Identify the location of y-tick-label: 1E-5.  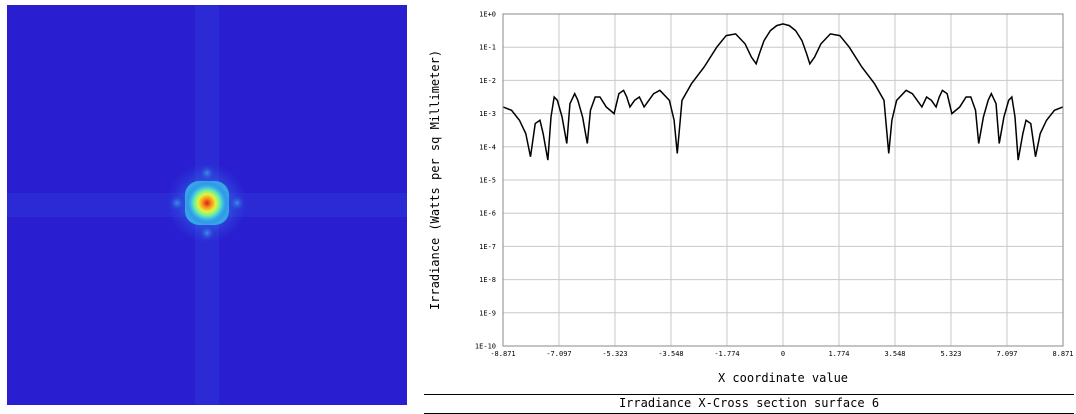
(487, 181).